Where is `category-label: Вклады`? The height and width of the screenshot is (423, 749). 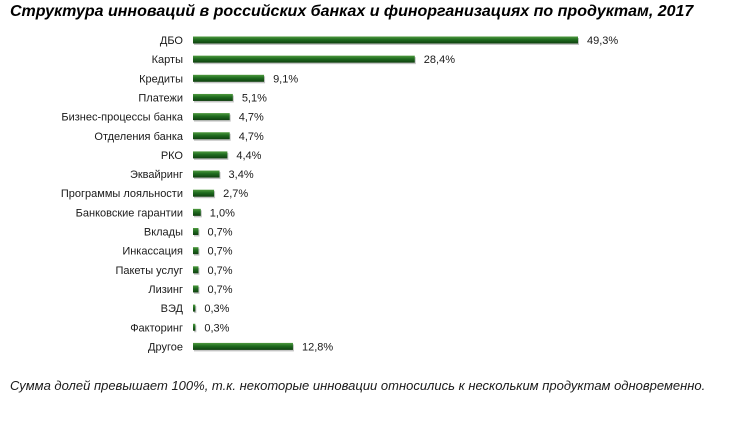 category-label: Вклады is located at coordinates (163, 233).